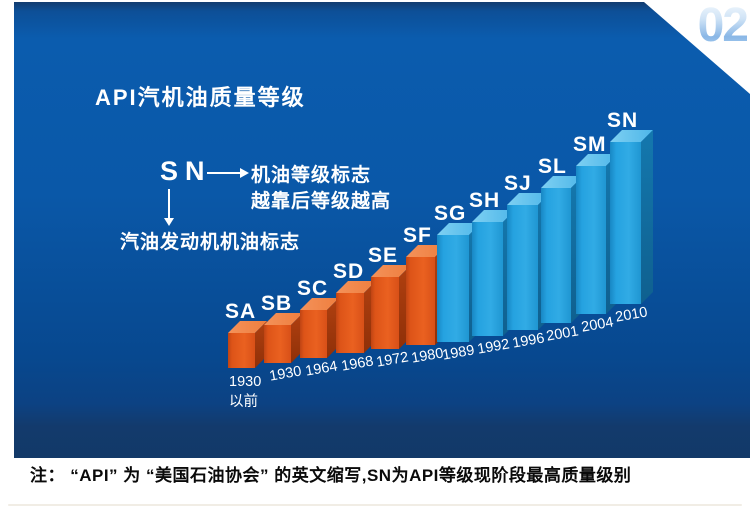 This screenshot has width=750, height=512. What do you see at coordinates (424, 295) in the screenshot?
I see `bar-SF: SF 1980` at bounding box center [424, 295].